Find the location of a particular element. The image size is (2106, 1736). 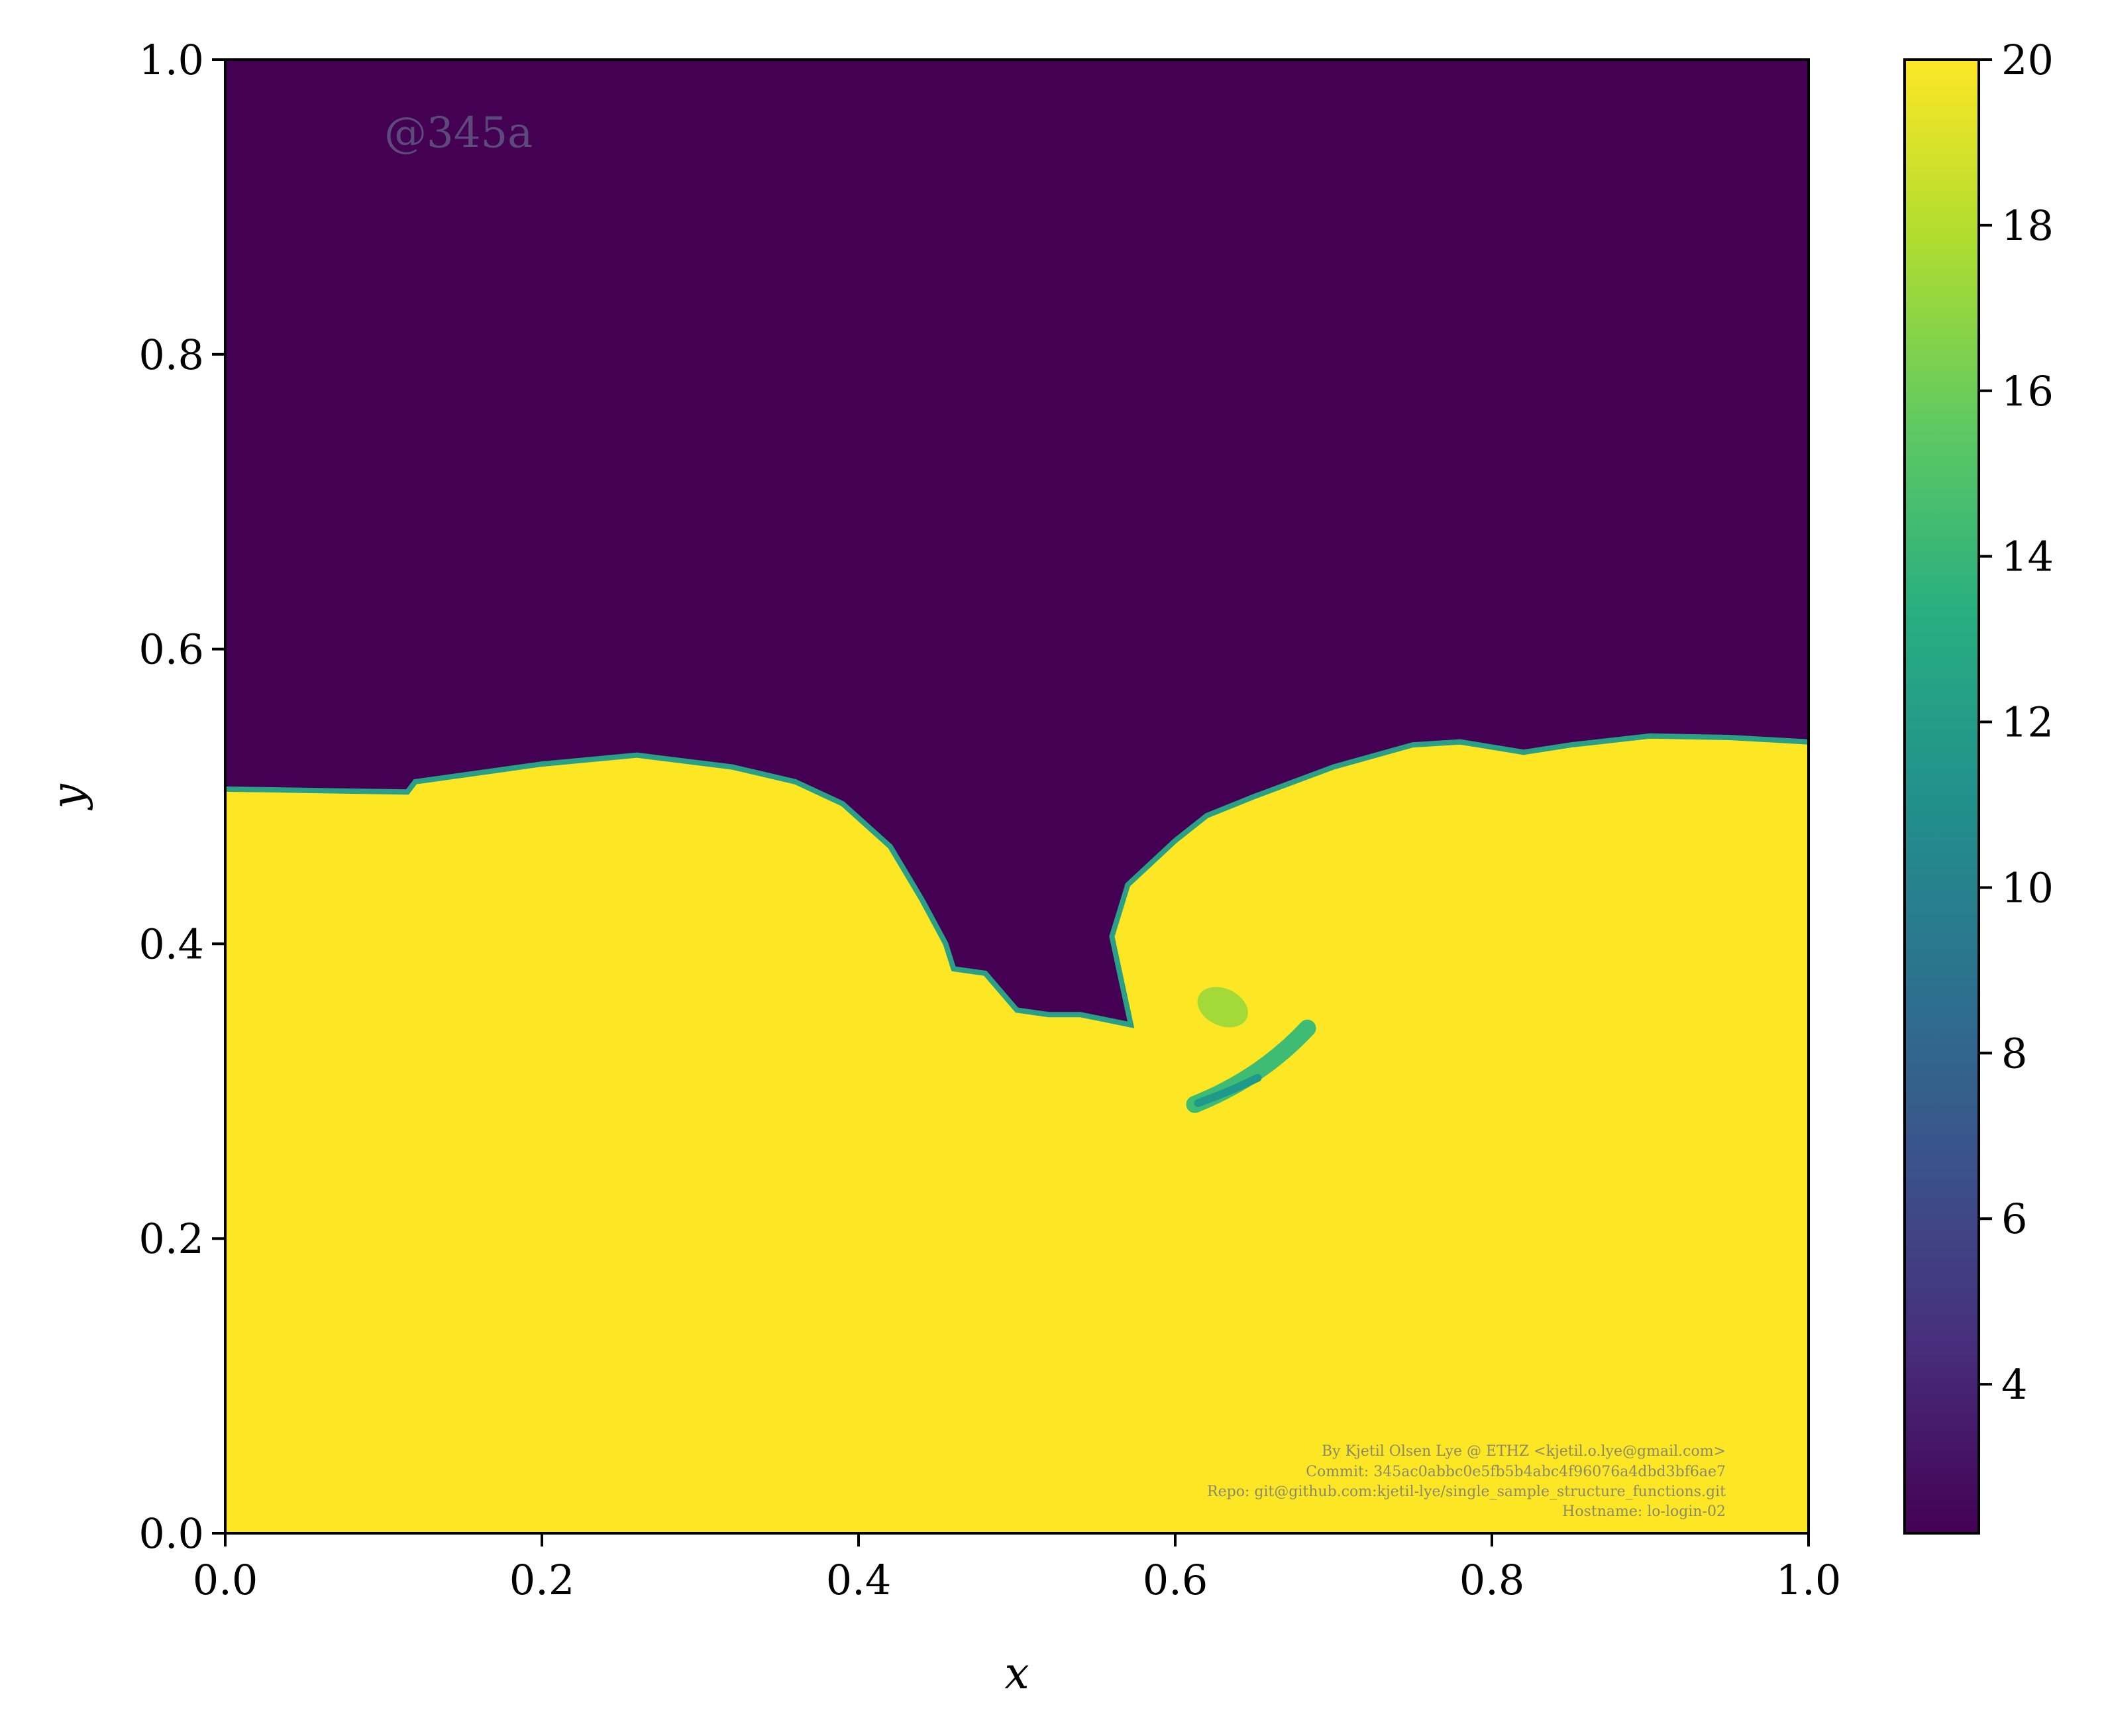

x-tick-label: 0.4 is located at coordinates (859, 1580).